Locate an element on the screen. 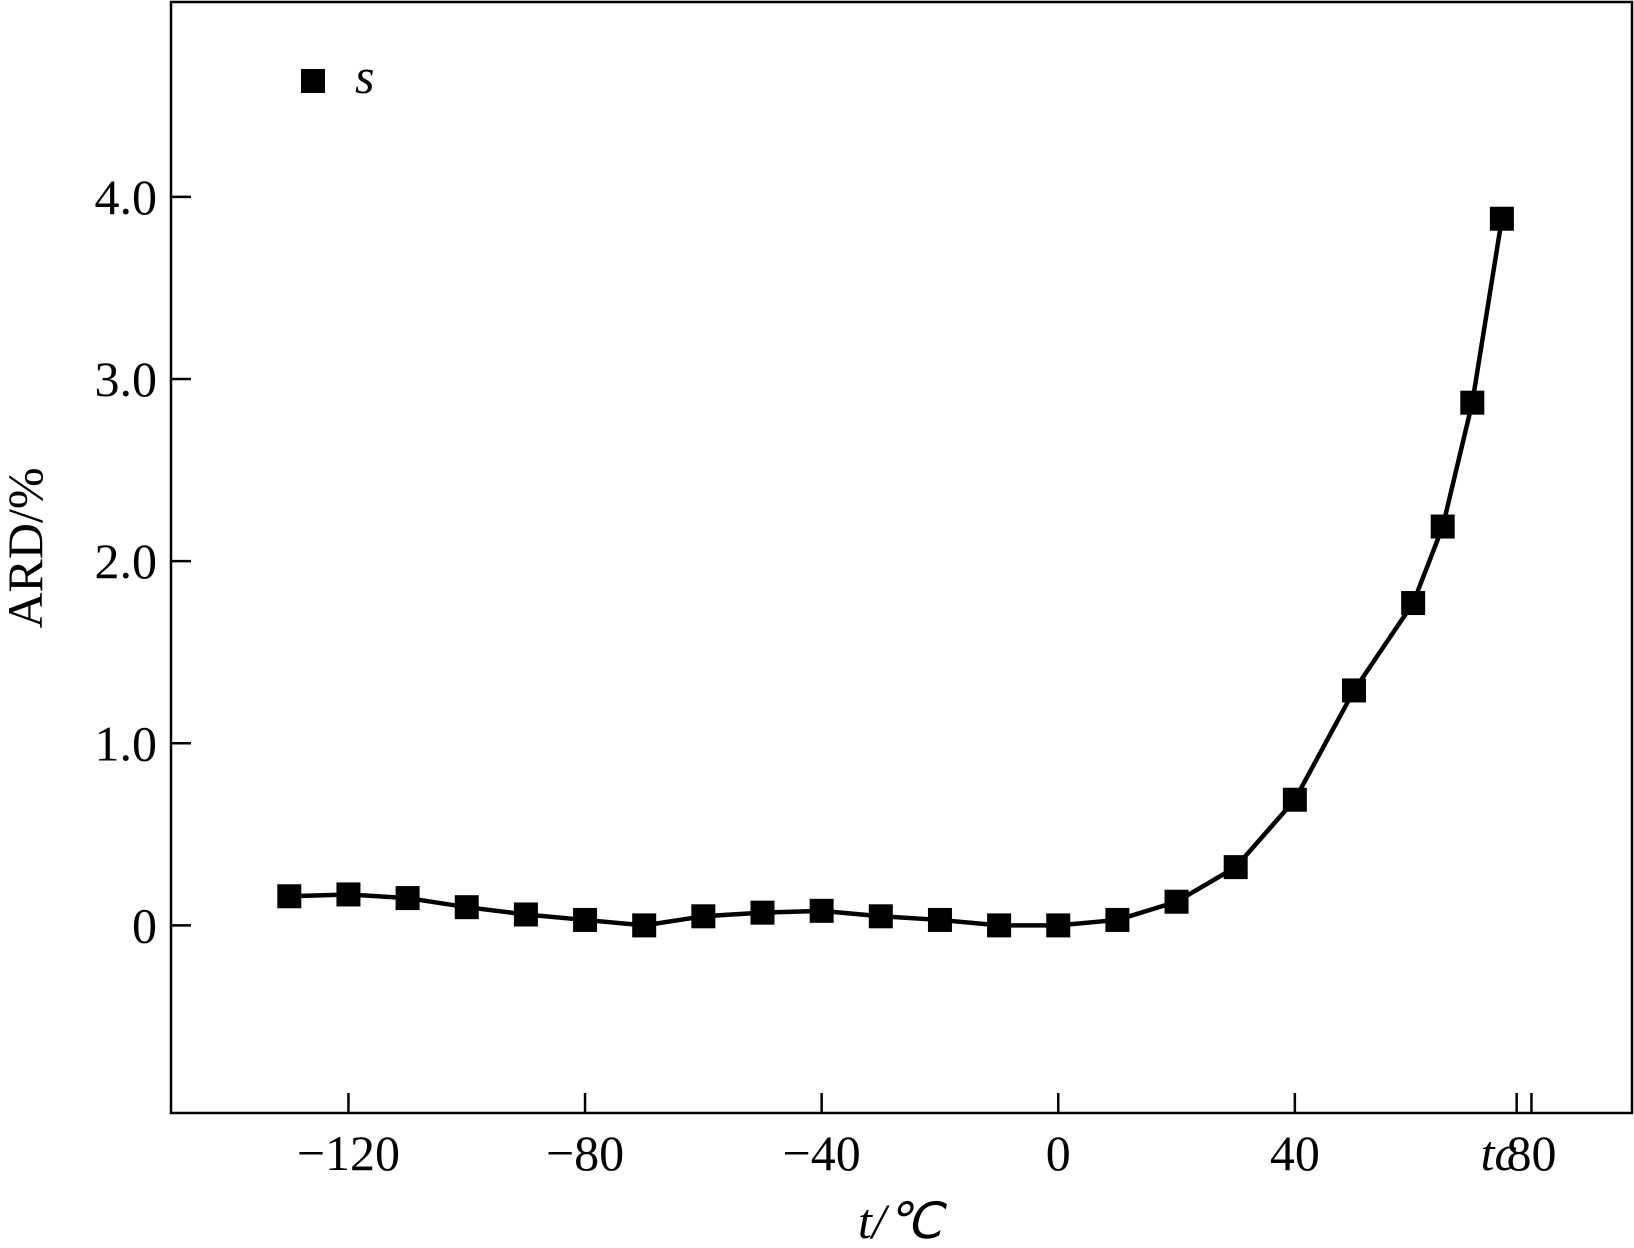 This screenshot has width=1634, height=1248. legend-marker is located at coordinates (313, 81).